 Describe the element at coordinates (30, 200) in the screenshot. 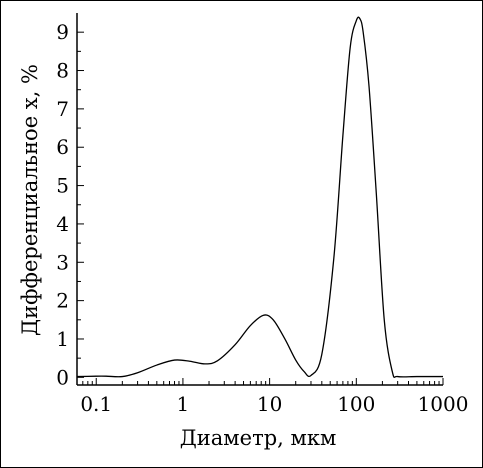

I see `y-axis-label: Дифференциальное x, %` at that location.